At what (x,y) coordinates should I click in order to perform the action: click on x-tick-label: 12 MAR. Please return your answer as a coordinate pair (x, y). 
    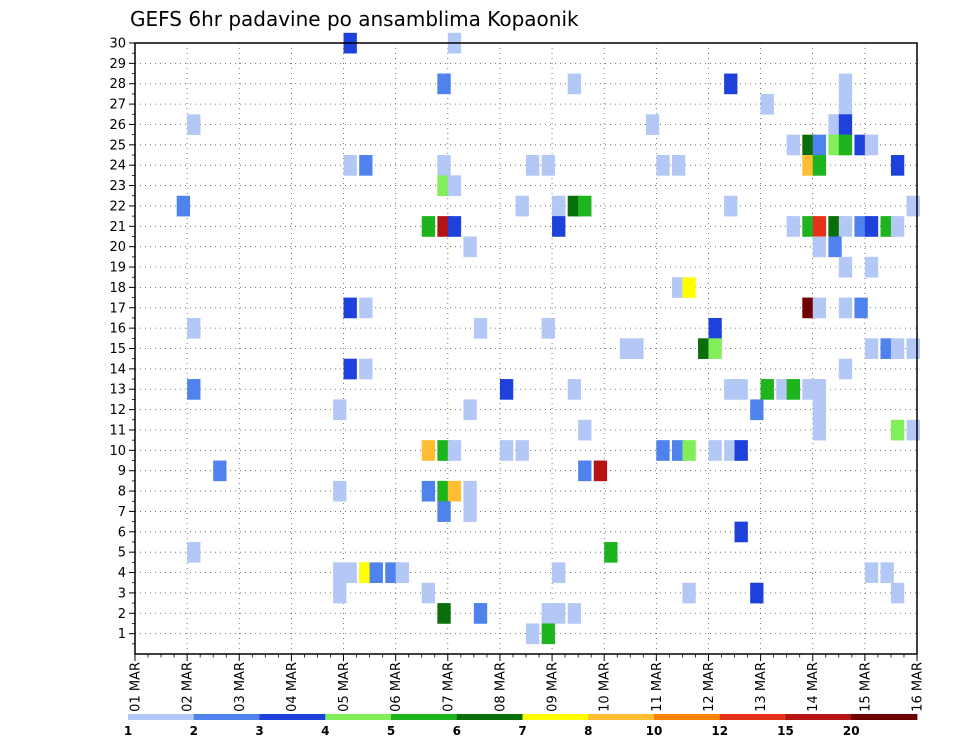
    Looking at the image, I should click on (709, 687).